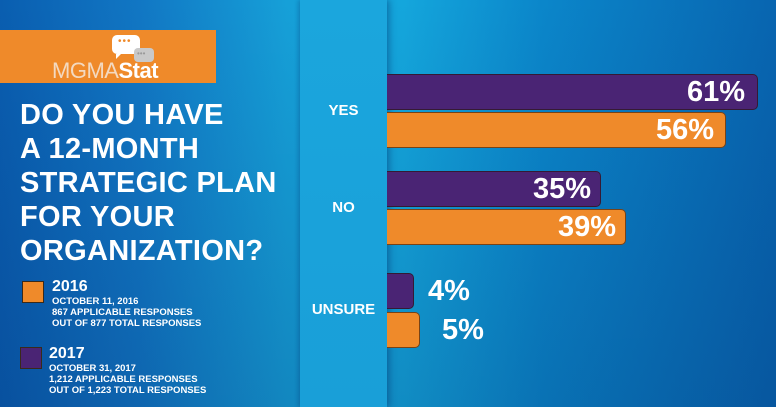  Describe the element at coordinates (31, 358) in the screenshot. I see `legend-swatch-purple` at that location.